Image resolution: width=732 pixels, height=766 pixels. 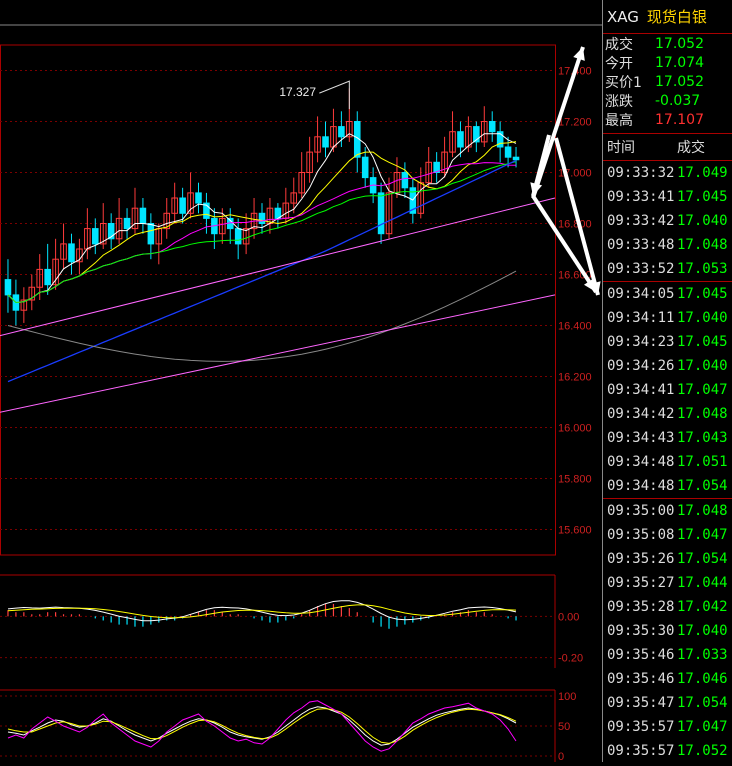 What do you see at coordinates (641, 269) in the screenshot?
I see `tick-time: 09:33:52` at bounding box center [641, 269].